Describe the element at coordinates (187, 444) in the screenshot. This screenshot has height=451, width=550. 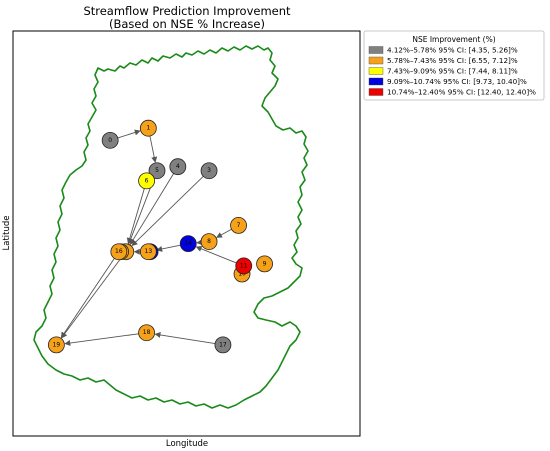
I see `x-axis-label: Longitude` at that location.